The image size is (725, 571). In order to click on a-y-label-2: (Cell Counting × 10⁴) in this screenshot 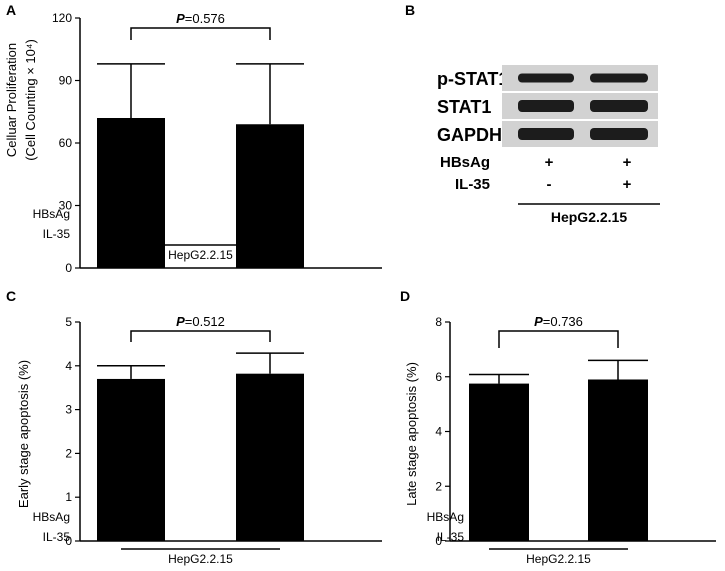, I will do `click(30, 100)`.